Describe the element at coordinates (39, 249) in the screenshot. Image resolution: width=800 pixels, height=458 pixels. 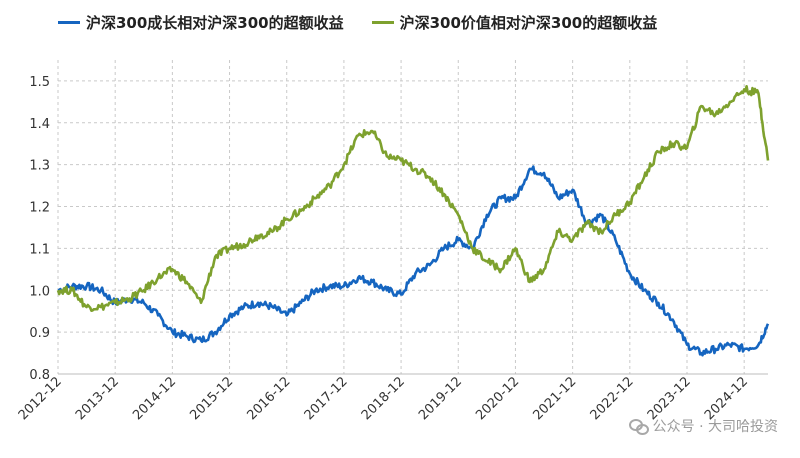
I see `y-tick-label: 1.1` at that location.